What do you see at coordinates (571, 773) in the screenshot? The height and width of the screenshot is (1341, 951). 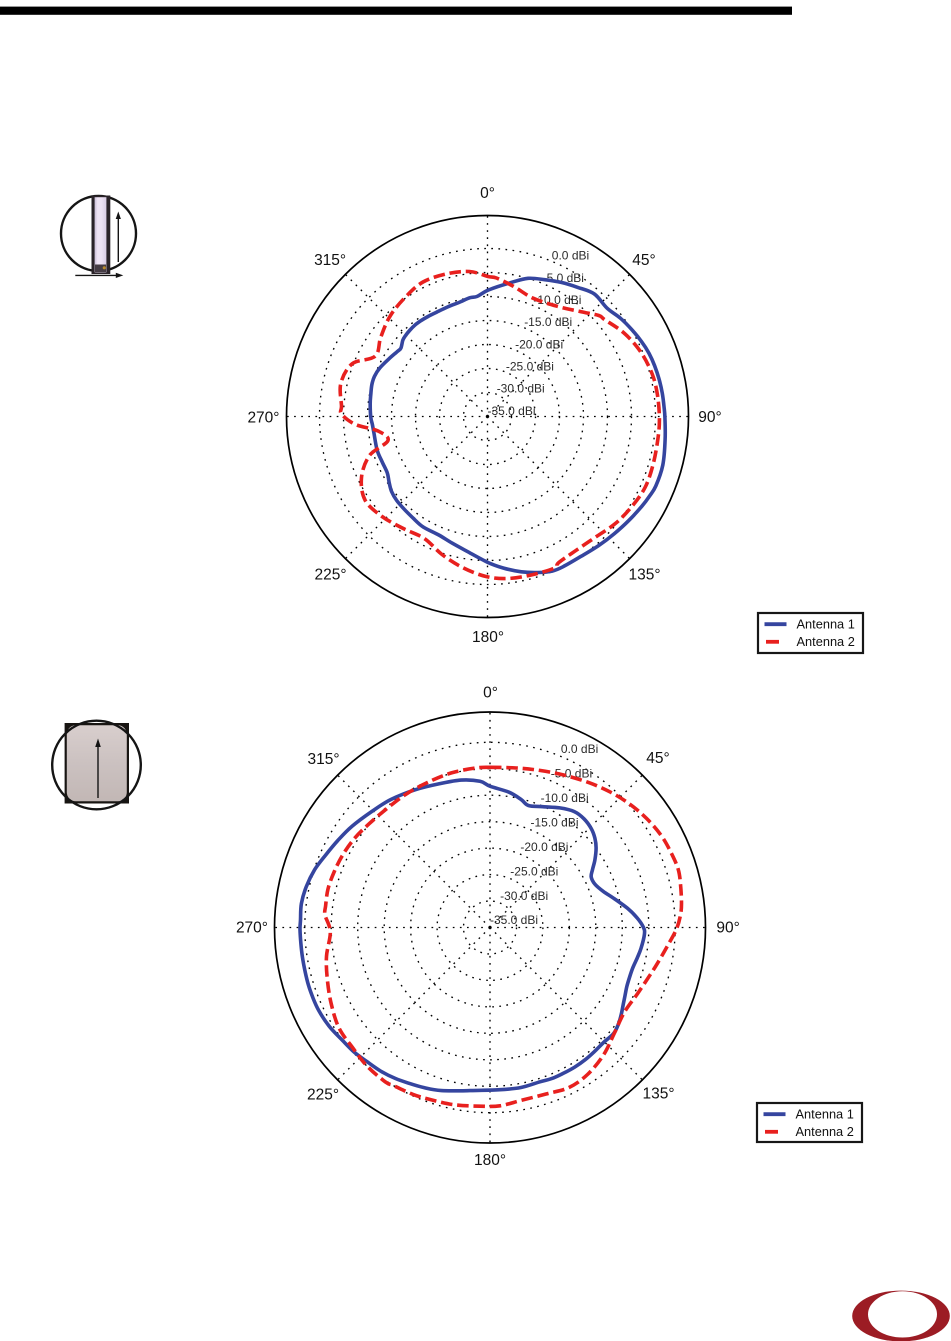 I see `svg-text: -5.0 dBi` at bounding box center [571, 773].